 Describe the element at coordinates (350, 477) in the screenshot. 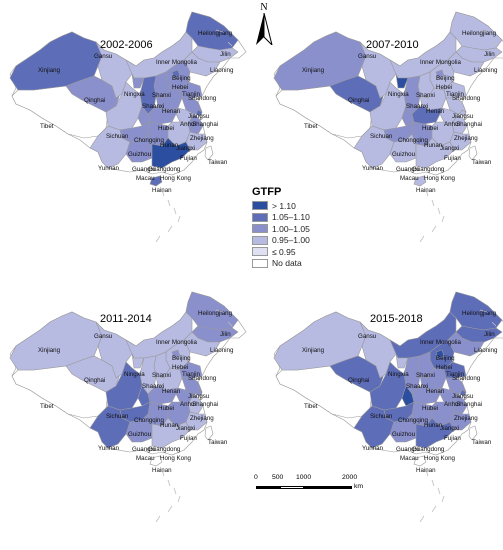

I see `scale-tick: 2000` at that location.